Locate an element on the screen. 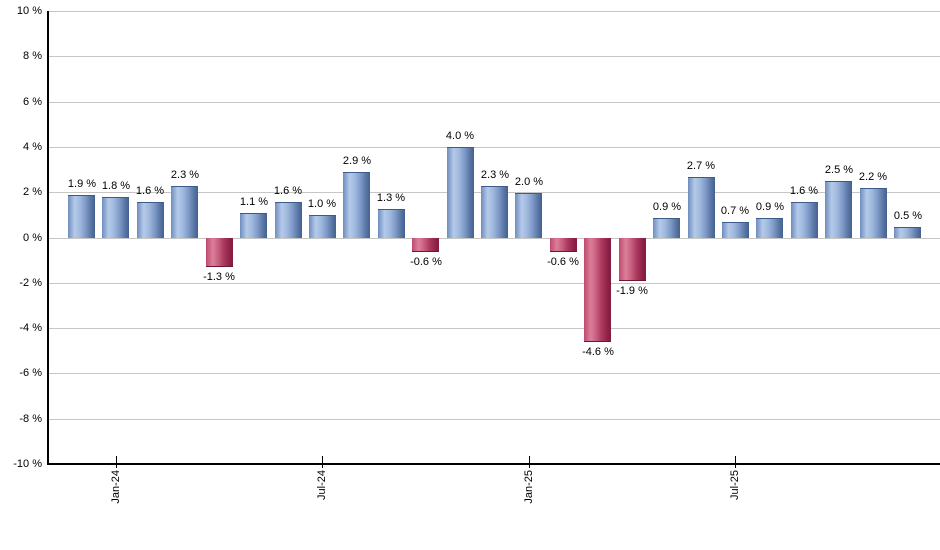 This screenshot has height=550, width=940. bar-value-label: 2.9 % is located at coordinates (357, 161).